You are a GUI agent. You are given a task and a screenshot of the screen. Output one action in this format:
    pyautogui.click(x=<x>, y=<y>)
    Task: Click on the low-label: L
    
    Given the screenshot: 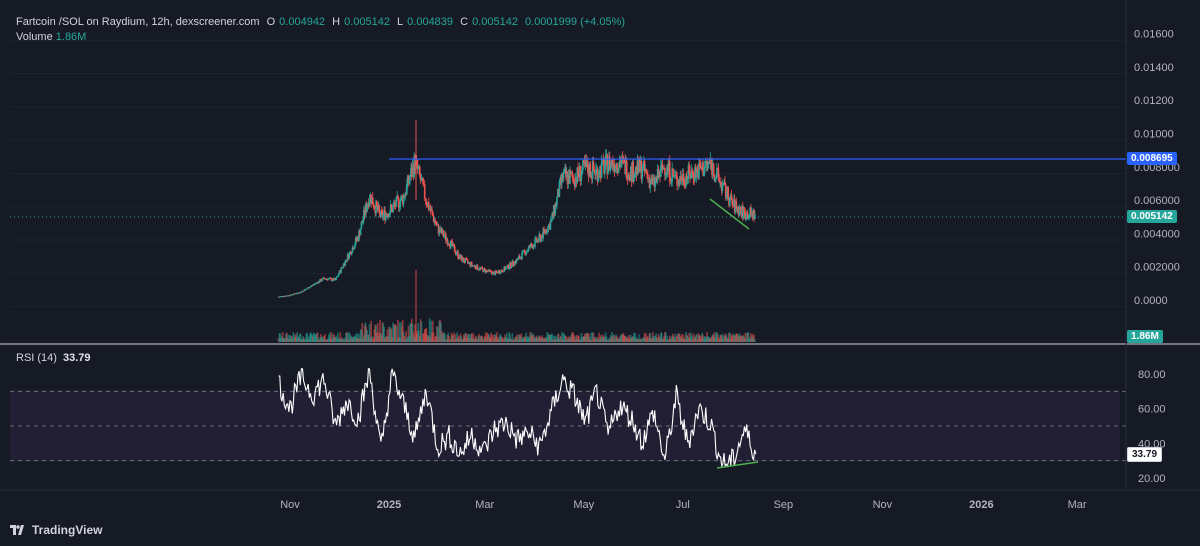 What is the action you would take?
    pyautogui.click(x=400, y=22)
    